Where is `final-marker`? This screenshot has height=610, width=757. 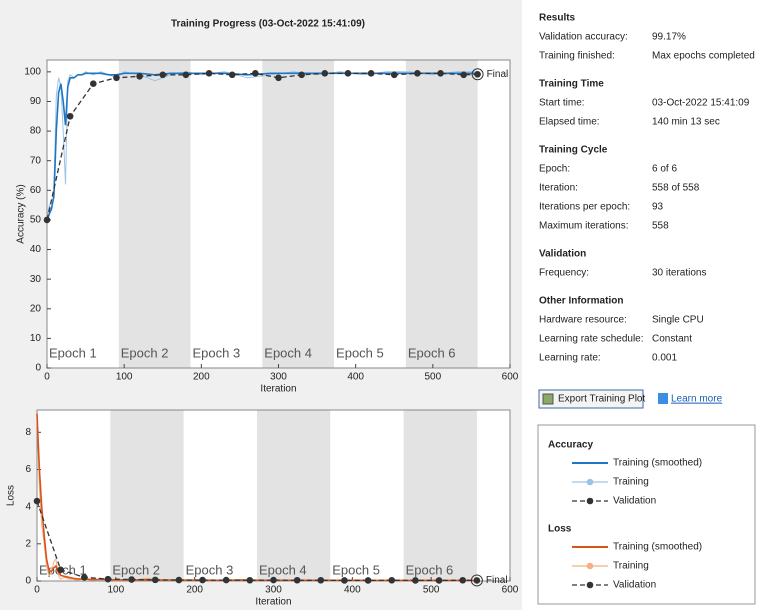 final-marker is located at coordinates (477, 74).